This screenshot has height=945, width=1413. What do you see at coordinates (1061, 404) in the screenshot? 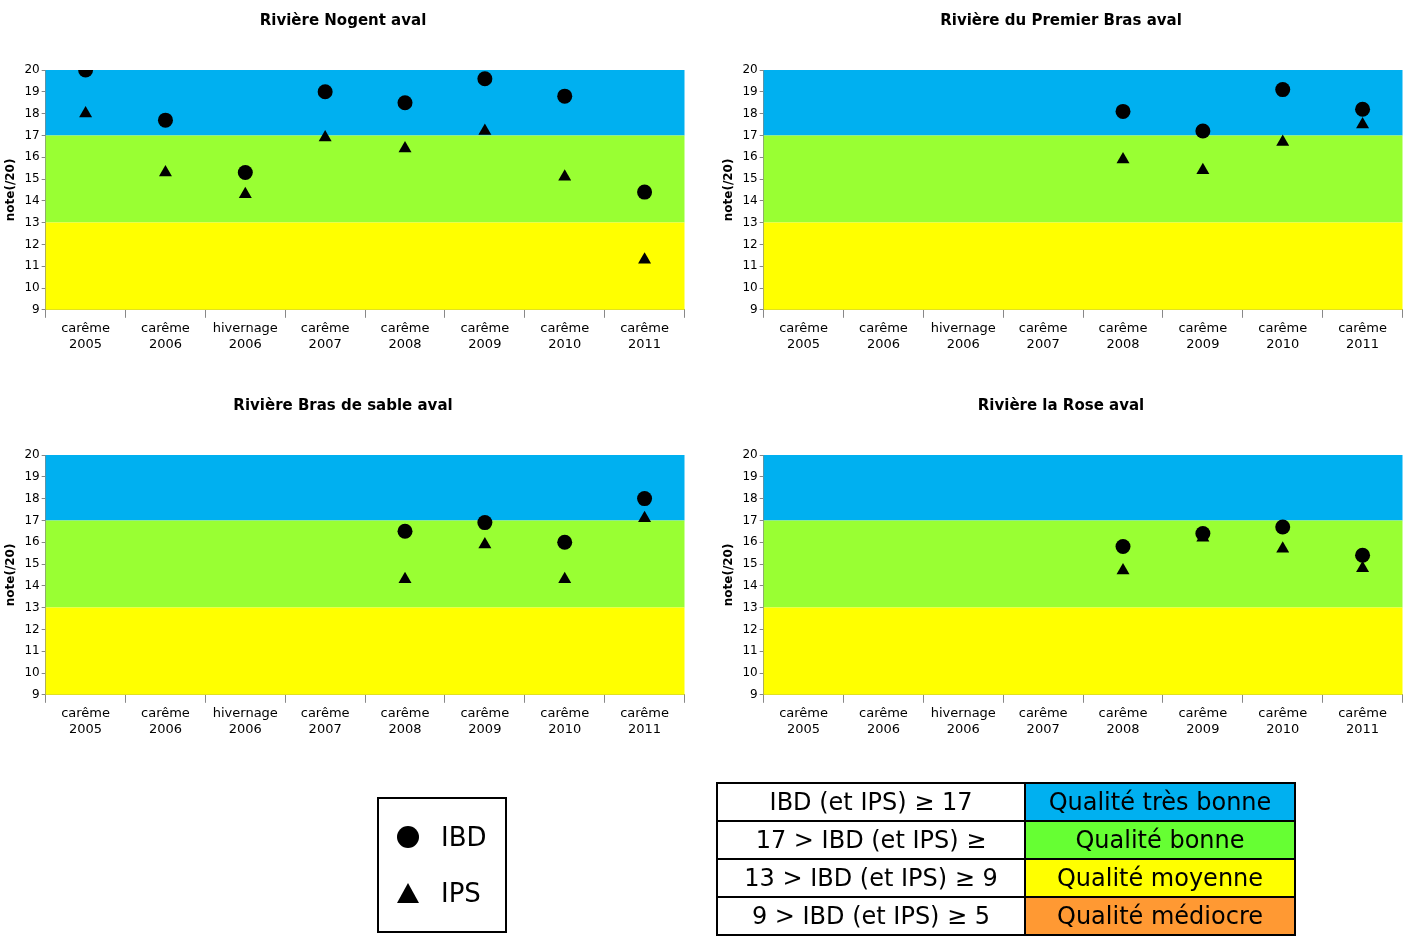
I see `chart-title: Rivière la Rose aval` at bounding box center [1061, 404].